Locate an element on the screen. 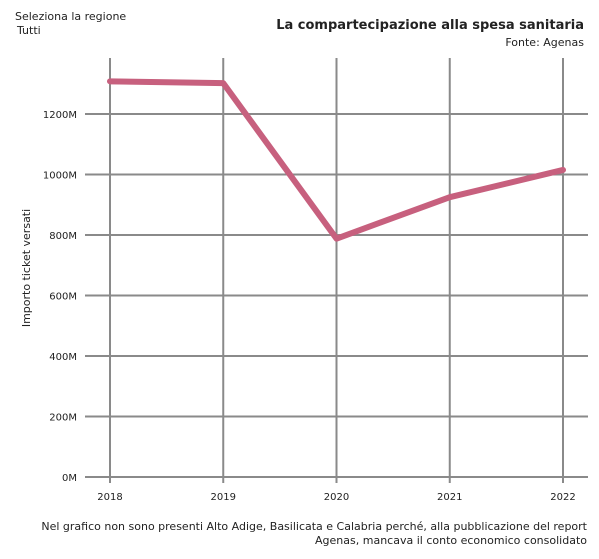 The image size is (599, 559). y-axis-ticks: 0M 200M 400M 600M 800M 1000M 1200M is located at coordinates (60, 297).